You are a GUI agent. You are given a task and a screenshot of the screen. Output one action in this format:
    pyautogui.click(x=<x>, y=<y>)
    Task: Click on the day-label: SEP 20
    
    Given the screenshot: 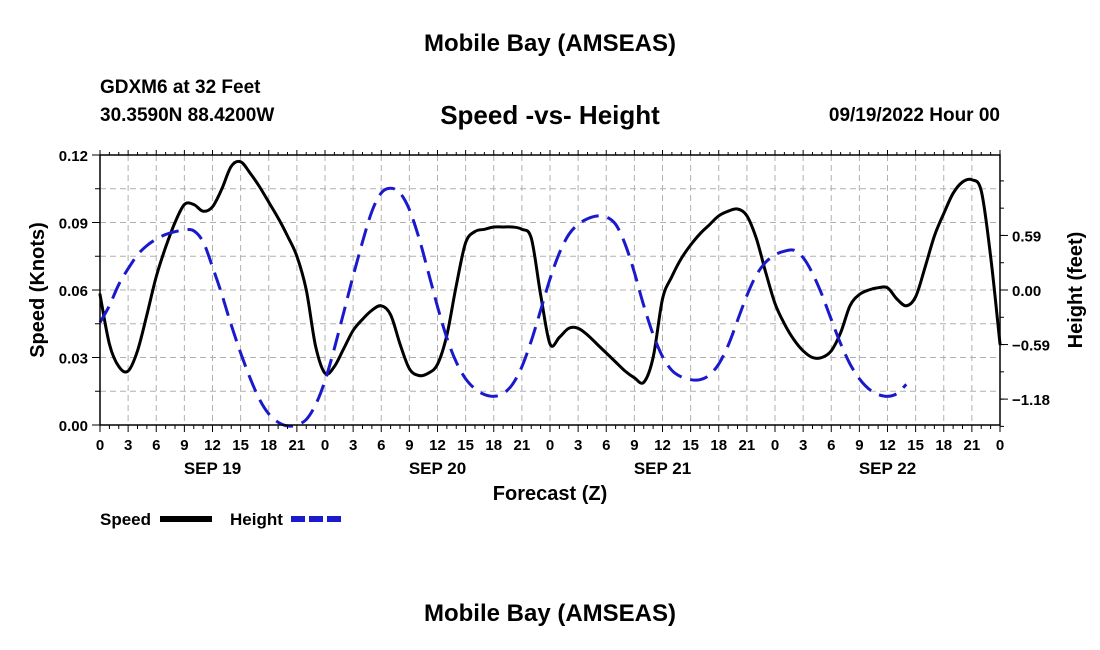 What is the action you would take?
    pyautogui.click(x=437, y=468)
    